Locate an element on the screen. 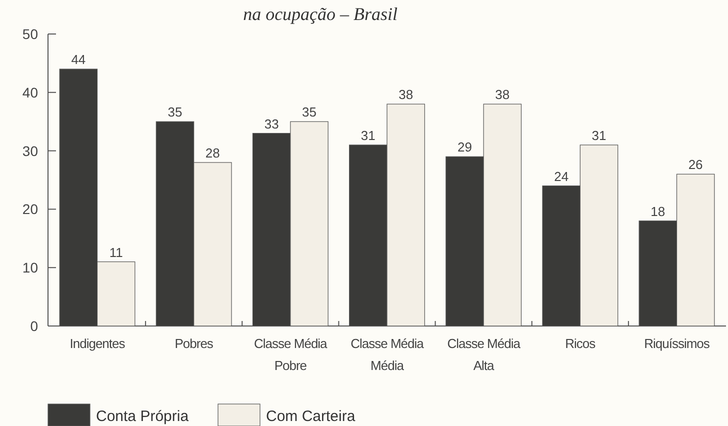 The image size is (728, 426). legend-label: Com Carteira is located at coordinates (311, 416).